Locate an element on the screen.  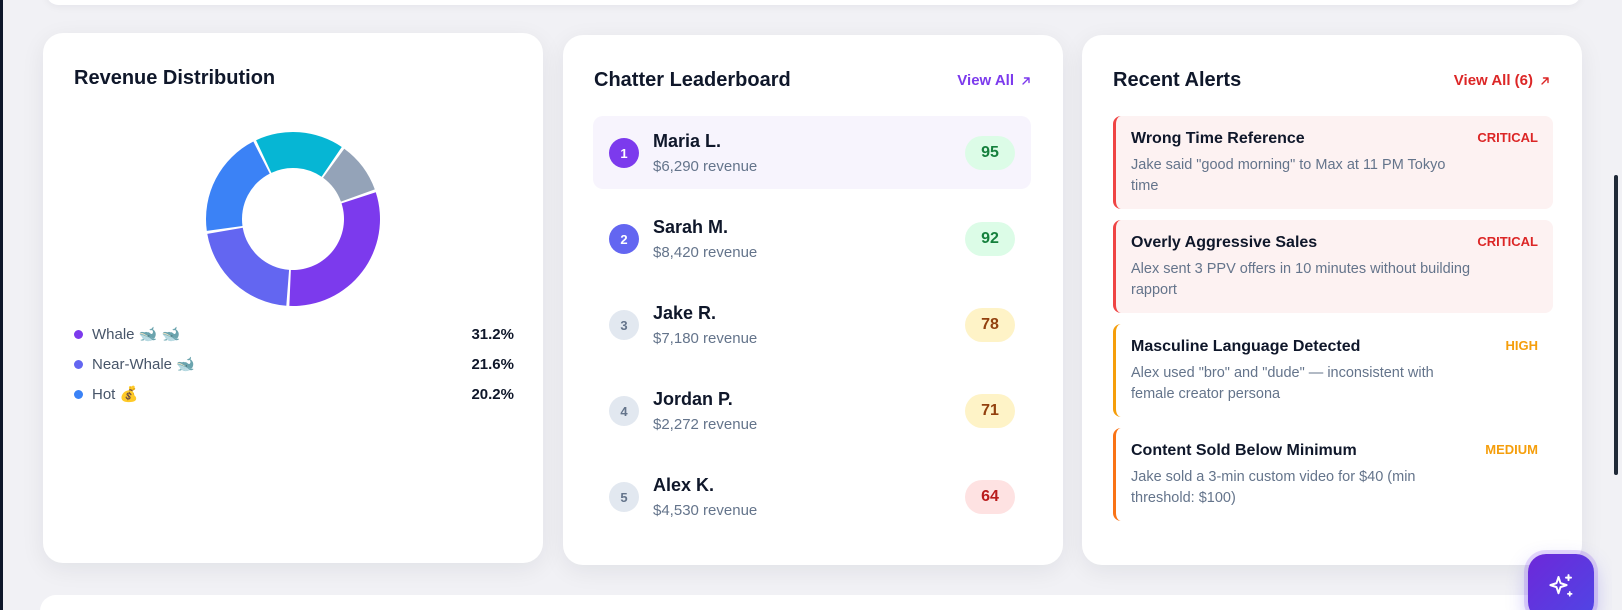
legend-label: Near-Whale 🐋 is located at coordinates (143, 364).